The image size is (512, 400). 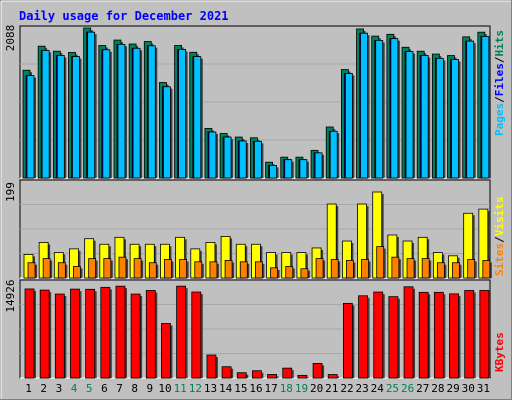 What do you see at coordinates (255, 388) in the screenshot?
I see `x-tick-label: 16` at bounding box center [255, 388].